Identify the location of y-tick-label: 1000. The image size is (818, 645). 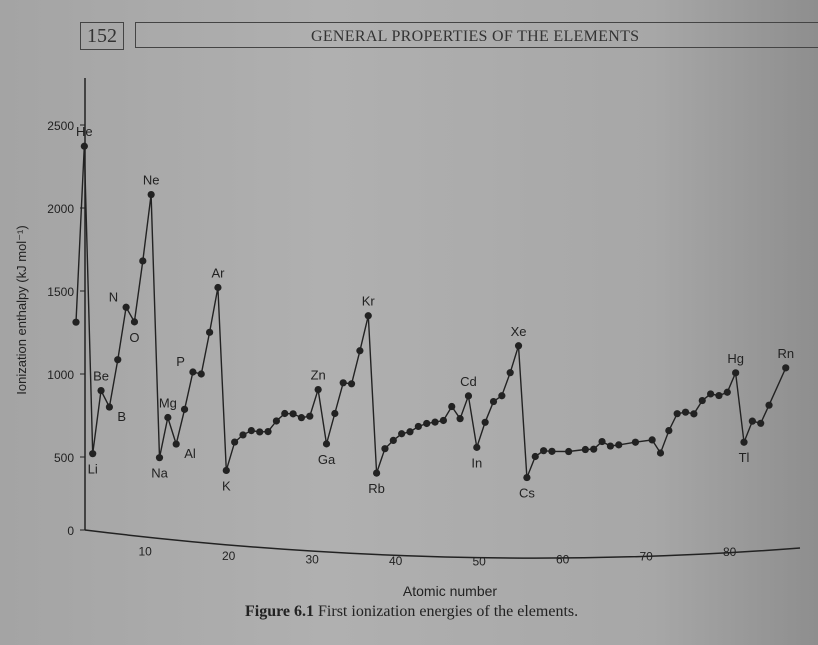
(60, 375).